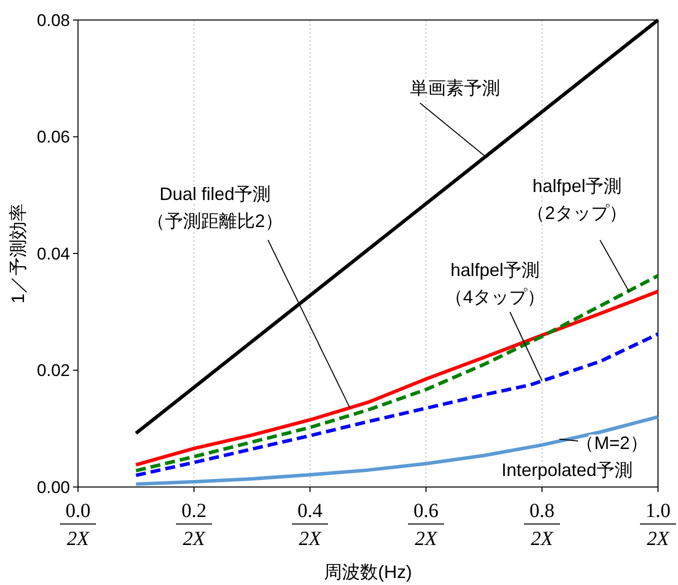  Describe the element at coordinates (658, 511) in the screenshot. I see `x-tick-label: 1.0` at that location.